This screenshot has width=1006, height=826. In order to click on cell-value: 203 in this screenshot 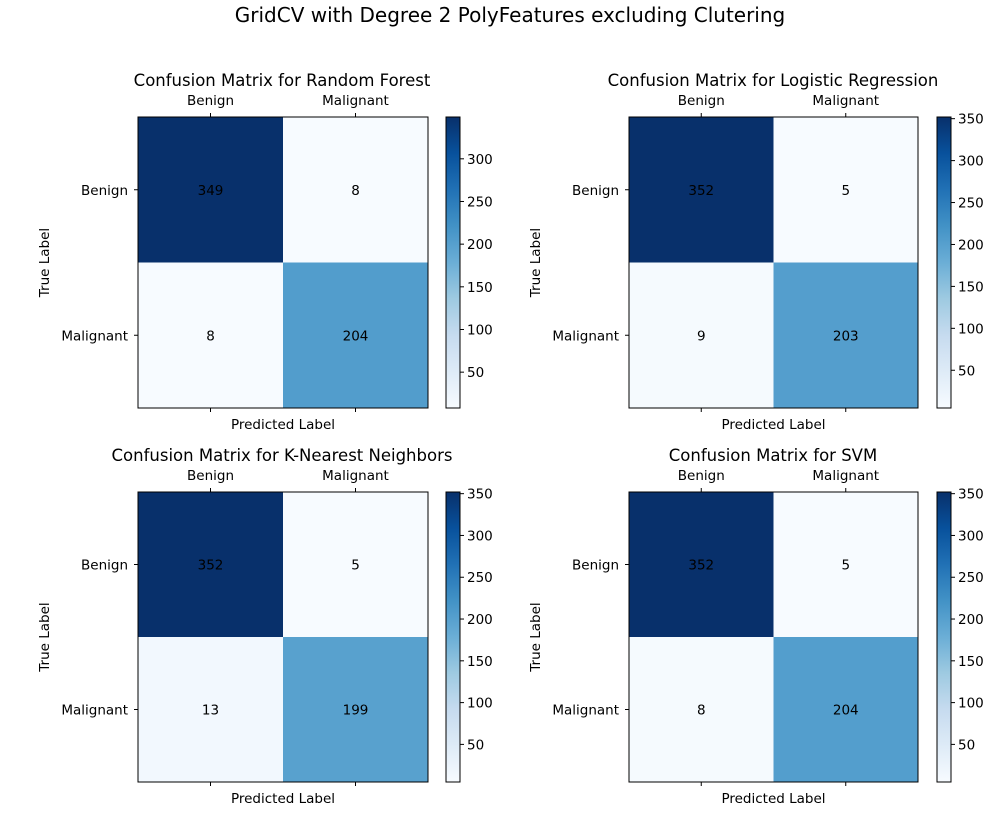, I will do `click(846, 336)`.